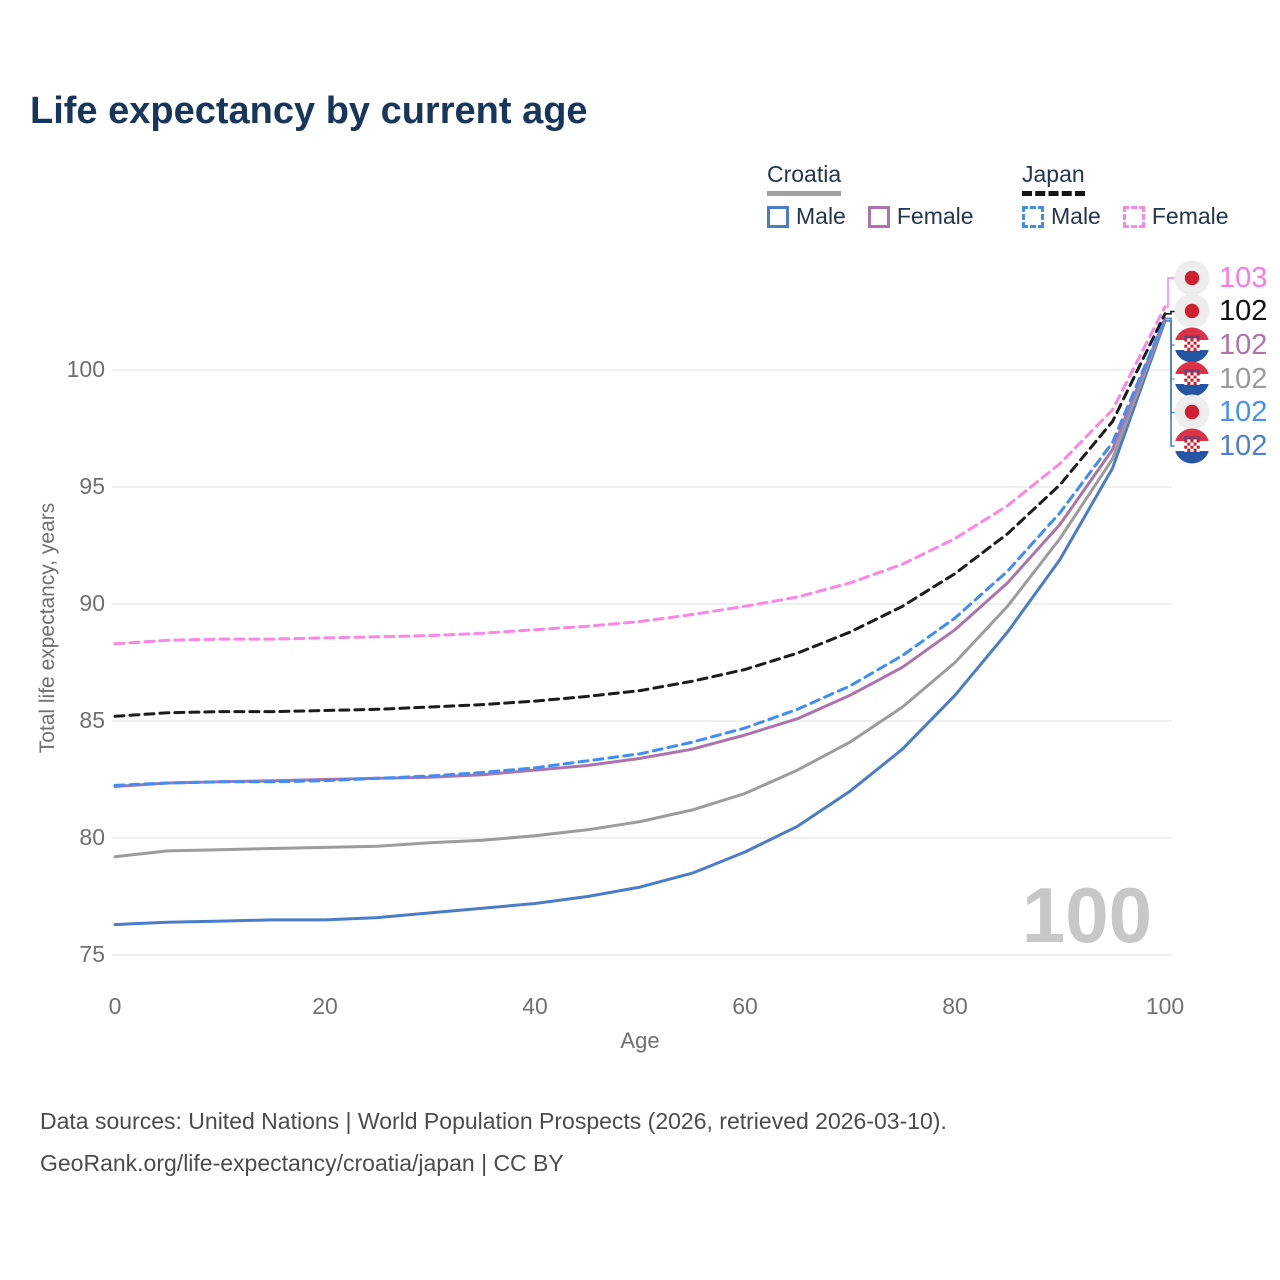 This screenshot has height=1280, width=1280. I want to click on end-label-japan-female: 103, so click(1220, 278).